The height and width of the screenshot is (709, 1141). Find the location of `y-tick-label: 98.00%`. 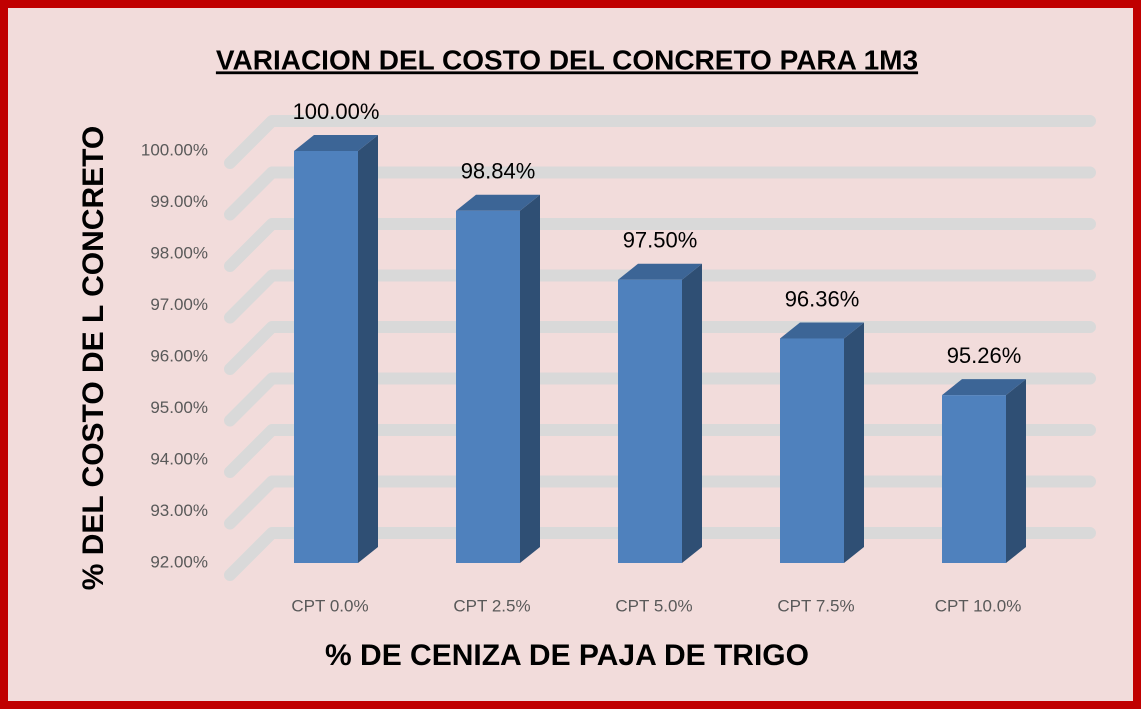

y-tick-label: 98.00% is located at coordinates (179, 252).